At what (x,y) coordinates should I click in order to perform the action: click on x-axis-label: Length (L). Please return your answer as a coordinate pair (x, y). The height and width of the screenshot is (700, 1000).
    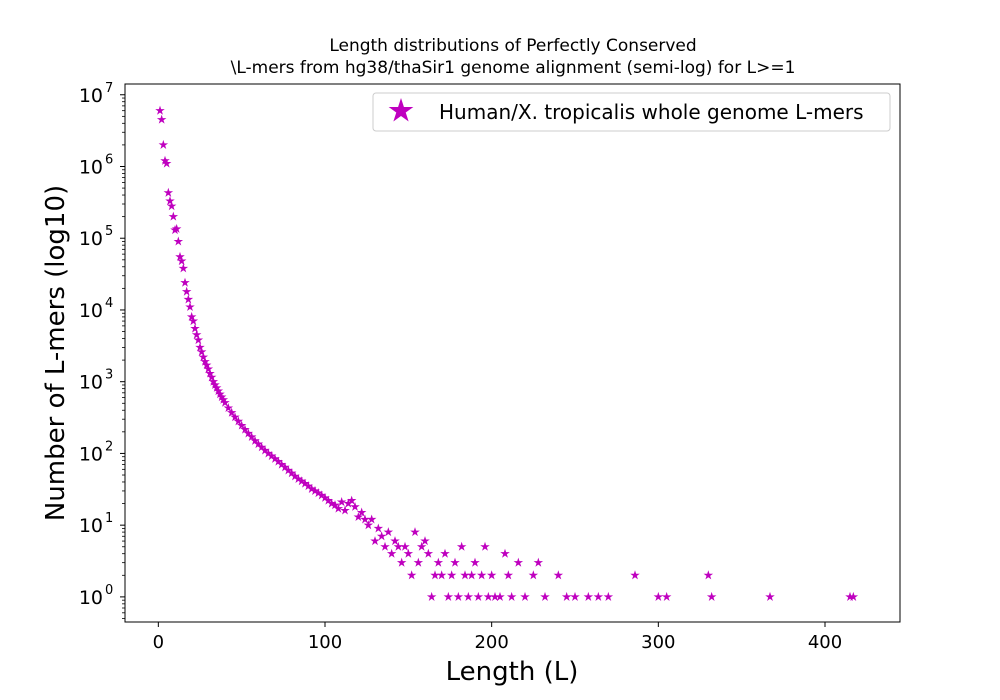
    Looking at the image, I should click on (512, 672).